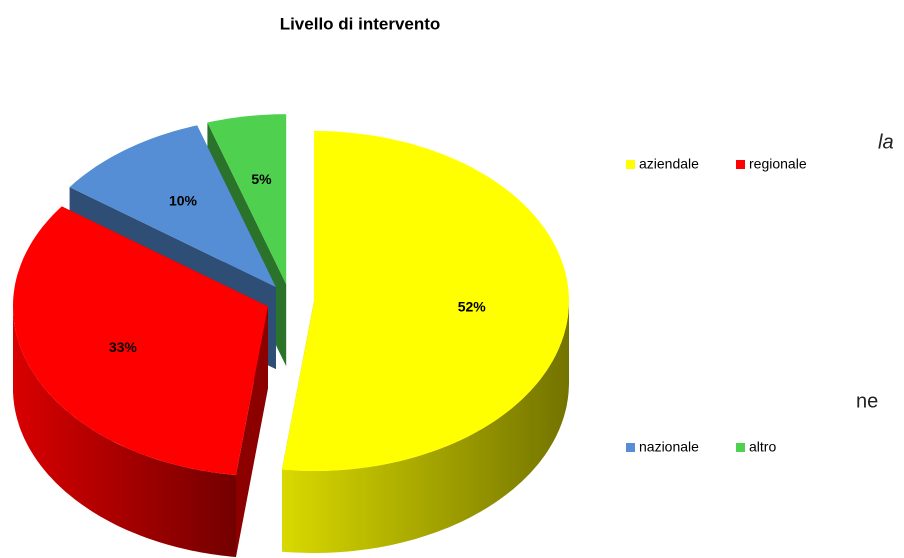 This screenshot has height=558, width=904. What do you see at coordinates (123, 347) in the screenshot?
I see `data-label: 33%` at bounding box center [123, 347].